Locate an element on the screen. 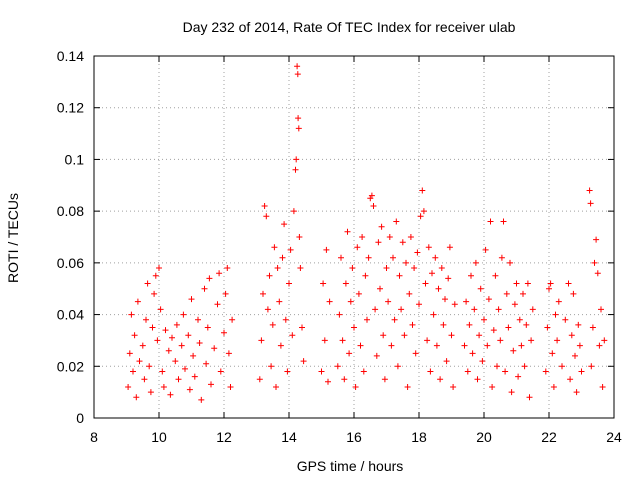 This screenshot has width=640, height=480. y-tick-label: 0.04 is located at coordinates (70, 315).